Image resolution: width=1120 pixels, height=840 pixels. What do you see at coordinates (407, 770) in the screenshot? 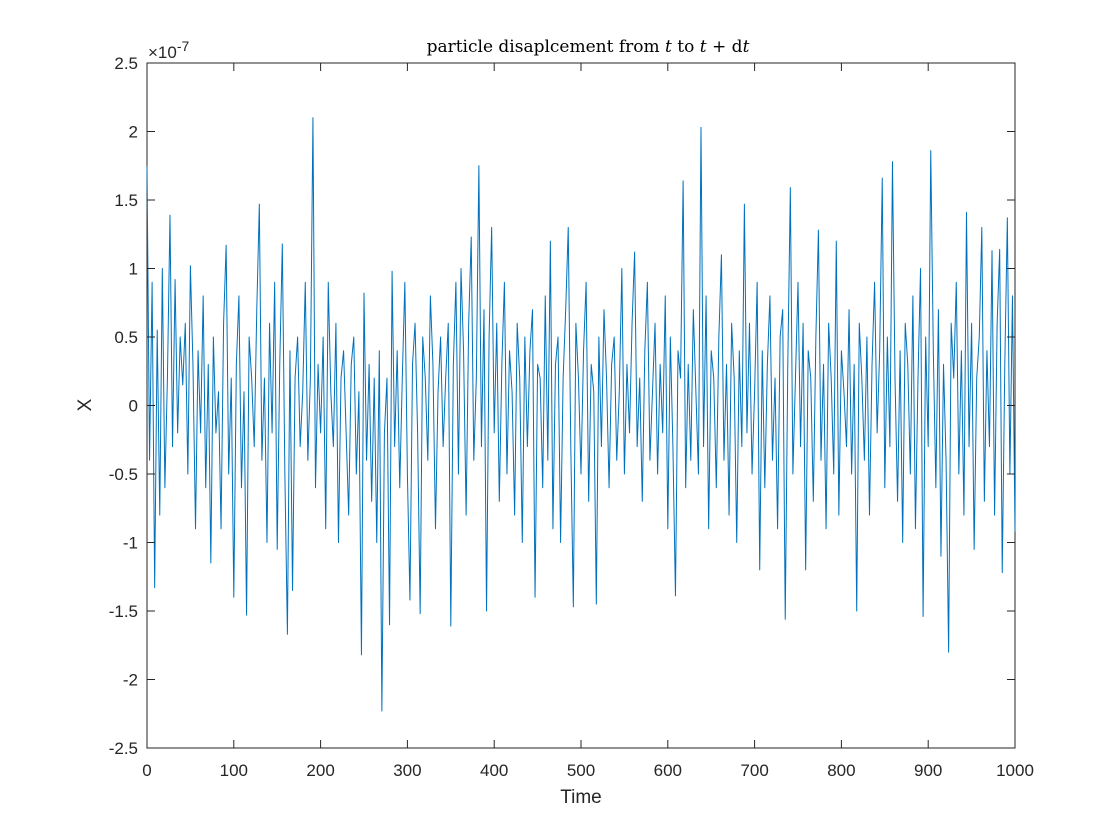
I see `x-tick-label: 300` at bounding box center [407, 770].